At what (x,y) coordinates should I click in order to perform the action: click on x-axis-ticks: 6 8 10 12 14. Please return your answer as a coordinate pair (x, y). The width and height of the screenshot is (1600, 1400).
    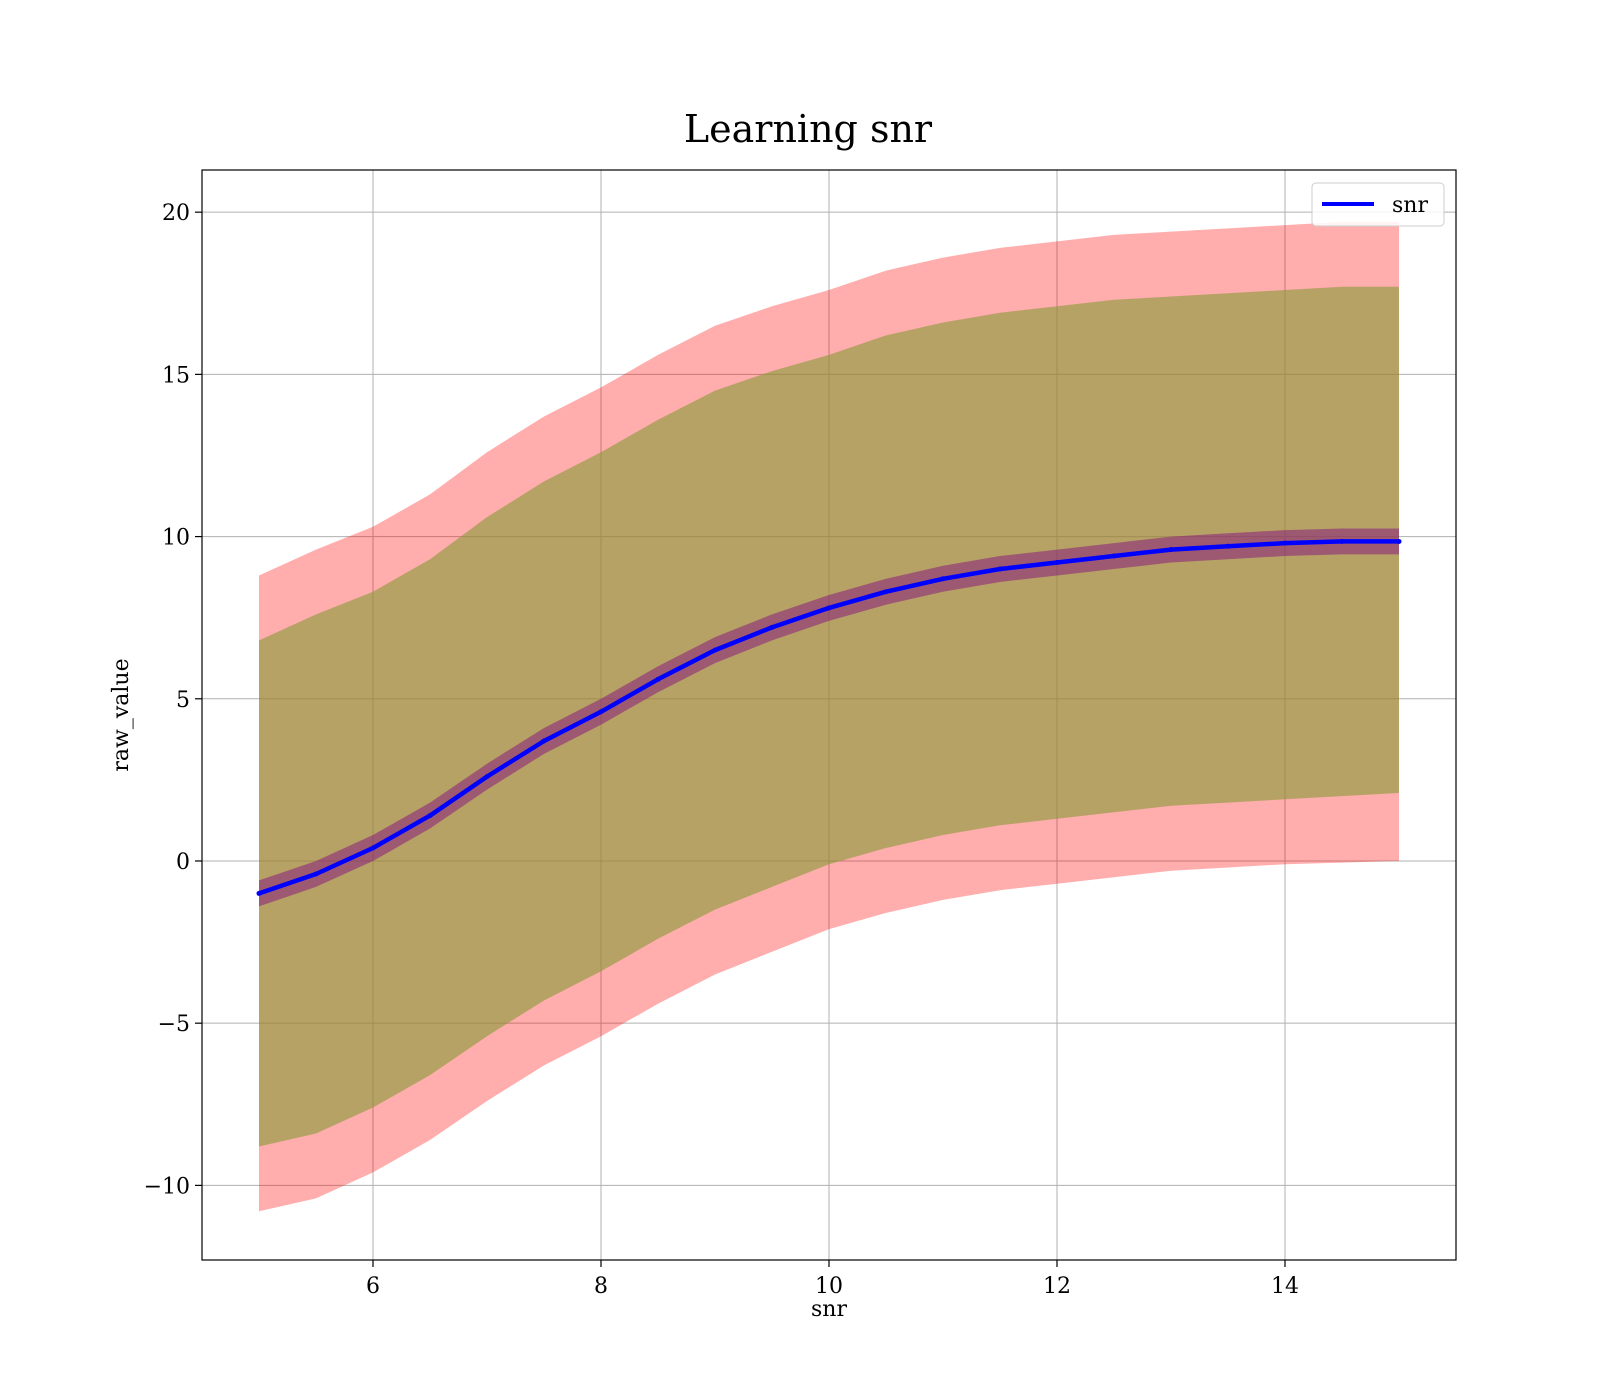
    Looking at the image, I should click on (832, 1279).